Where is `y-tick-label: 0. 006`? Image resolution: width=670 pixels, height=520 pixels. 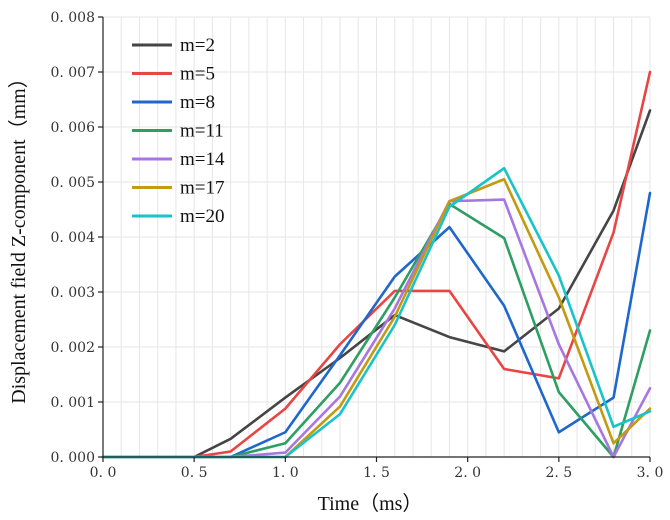
y-tick-label: 0. 006 is located at coordinates (72, 128).